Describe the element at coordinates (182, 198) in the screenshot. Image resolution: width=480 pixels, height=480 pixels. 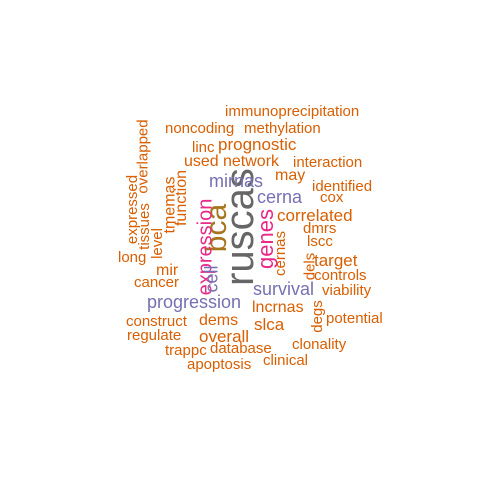
I see `word-function: function` at that location.